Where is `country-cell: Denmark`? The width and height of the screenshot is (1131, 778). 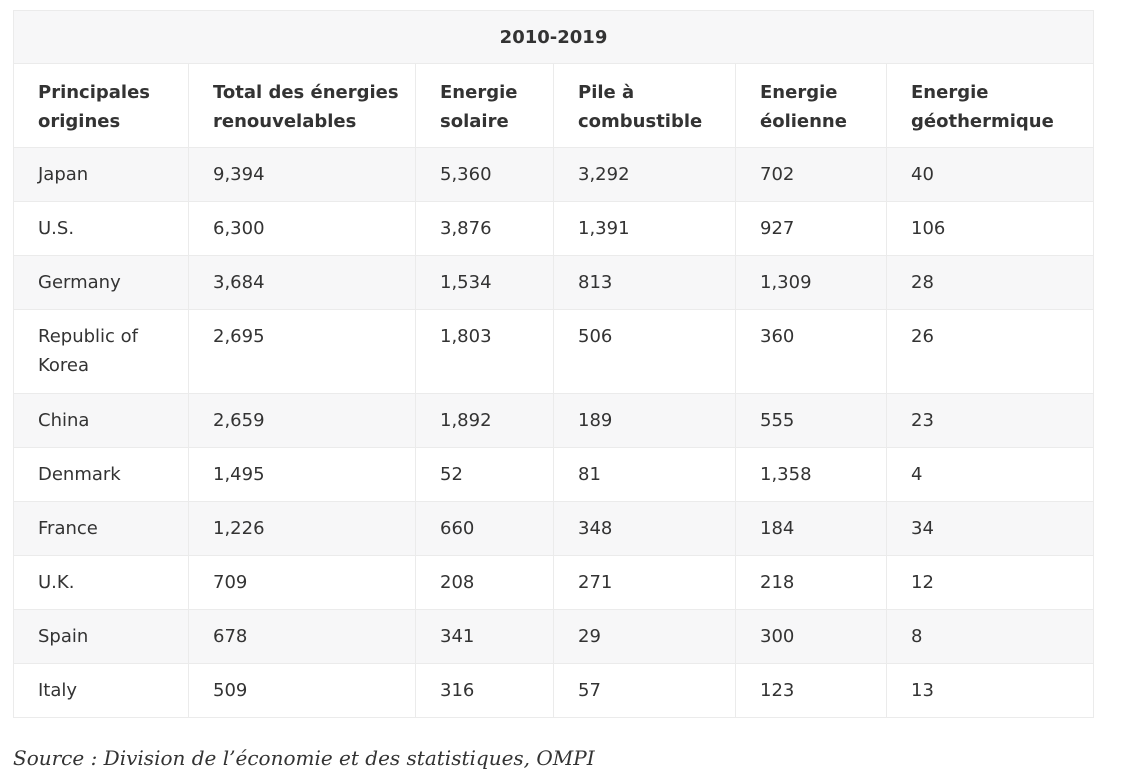 country-cell: Denmark is located at coordinates (101, 474).